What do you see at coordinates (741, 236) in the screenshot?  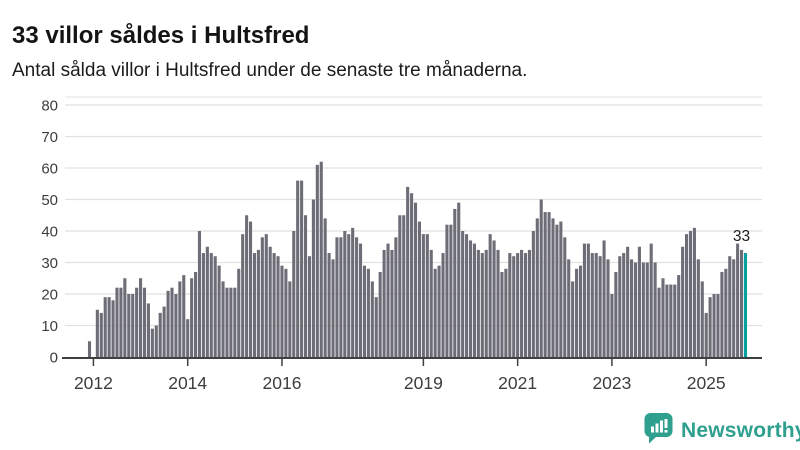 I see `value-annotation: 33` at bounding box center [741, 236].